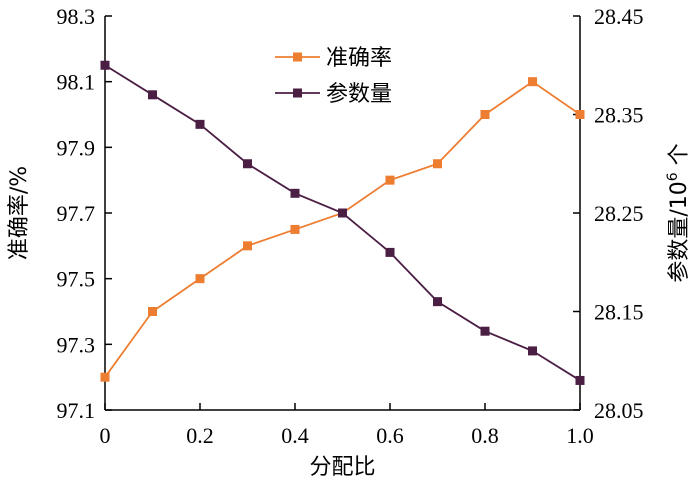  Describe the element at coordinates (619, 16) in the screenshot. I see `right-y-tick-label: 28.45` at that location.